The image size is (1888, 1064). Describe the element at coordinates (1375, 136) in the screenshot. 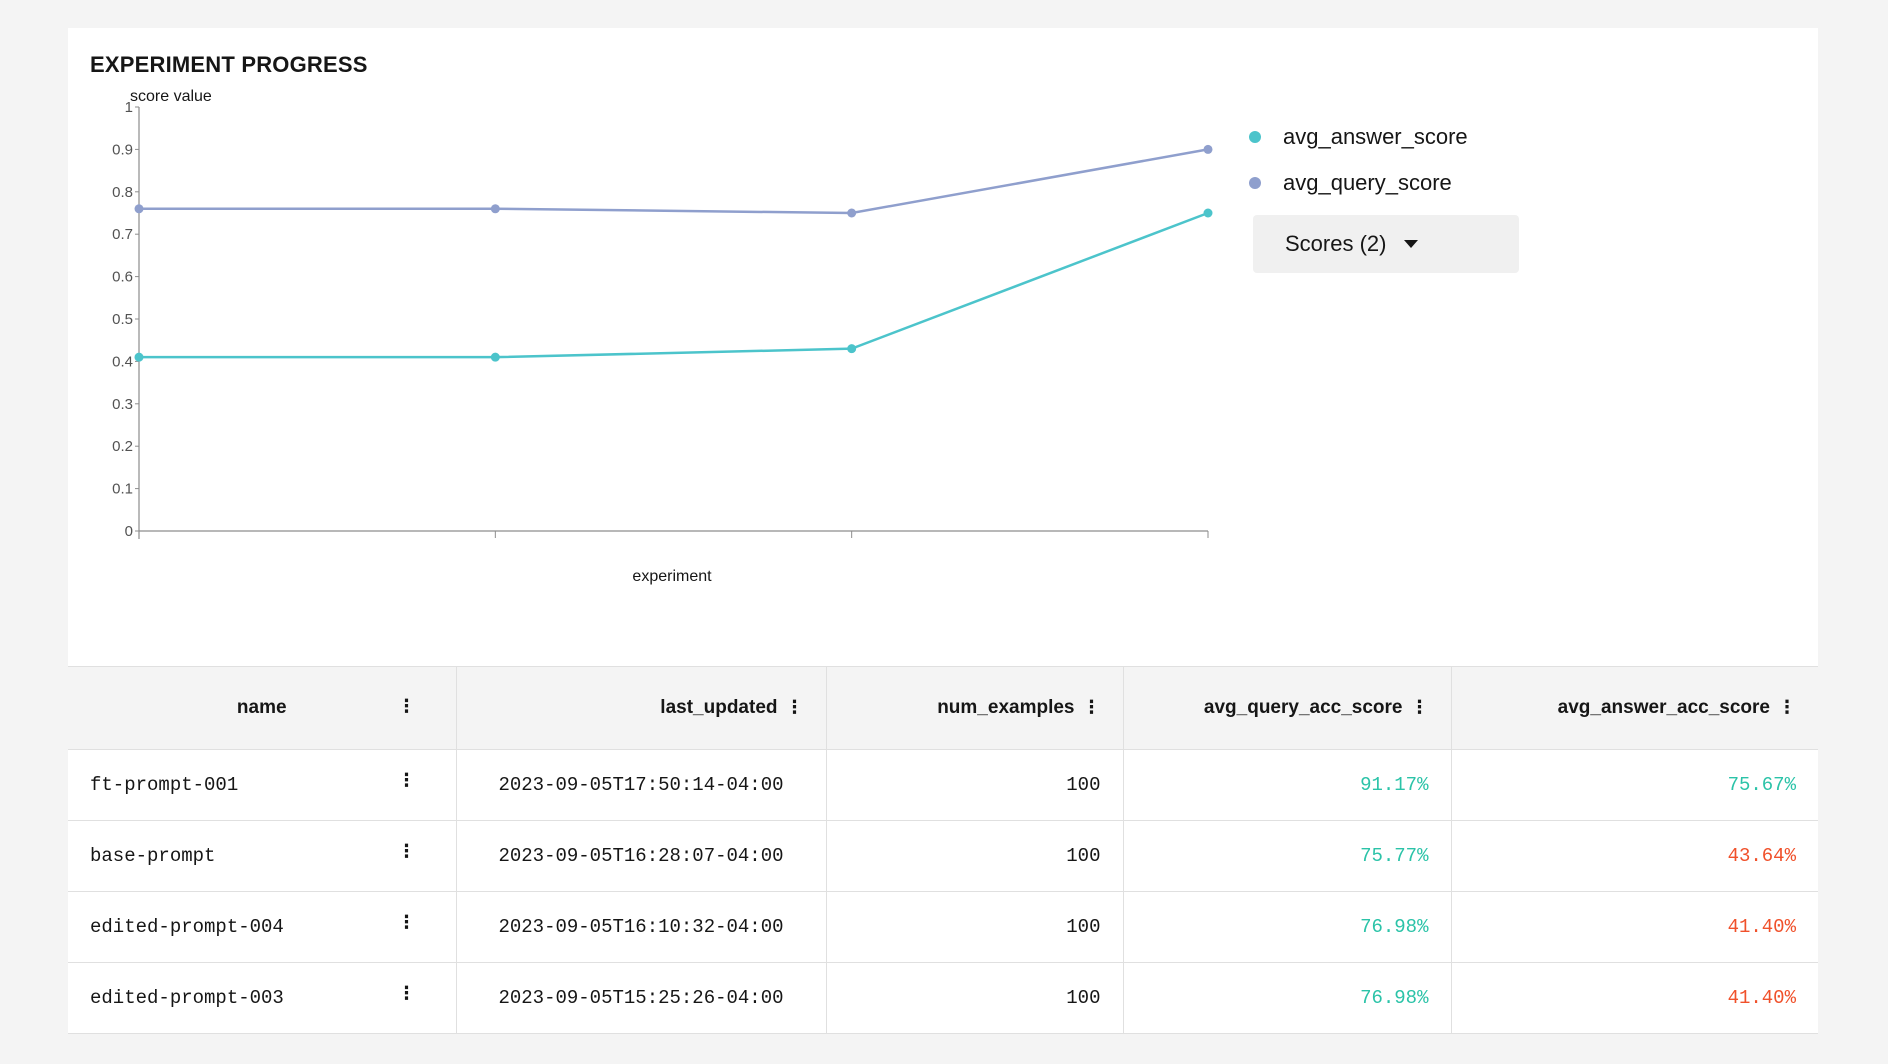

I see `legend-label: avg_answer_score` at that location.